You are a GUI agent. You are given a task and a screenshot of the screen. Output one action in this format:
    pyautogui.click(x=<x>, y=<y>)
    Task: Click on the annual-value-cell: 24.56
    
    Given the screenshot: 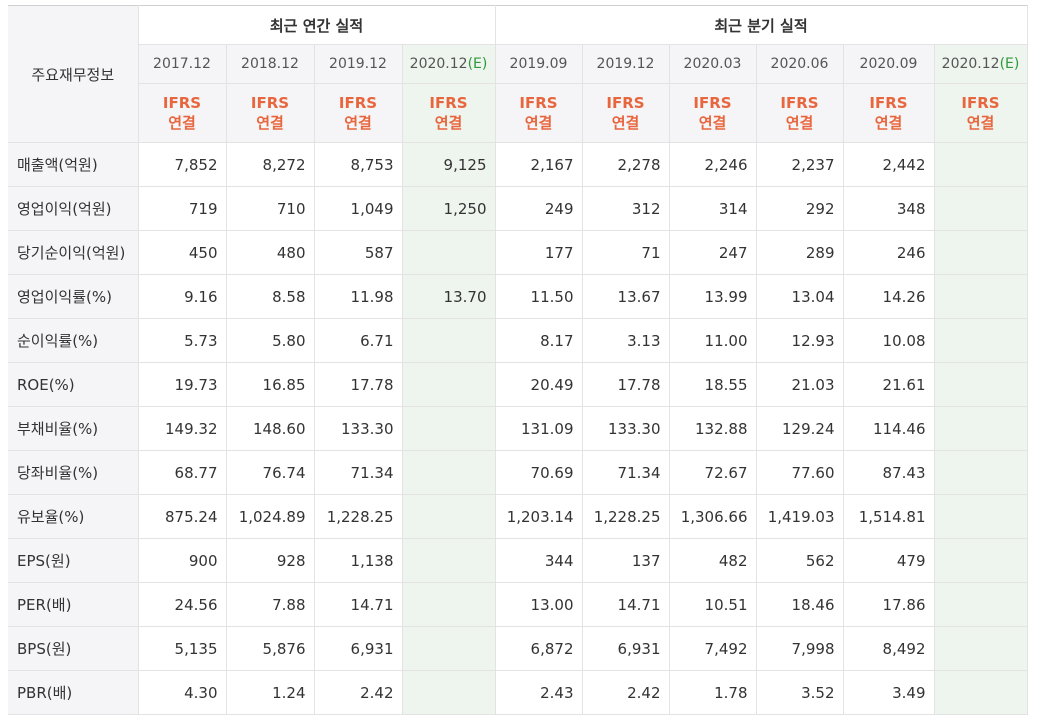 What is the action you would take?
    pyautogui.click(x=182, y=604)
    